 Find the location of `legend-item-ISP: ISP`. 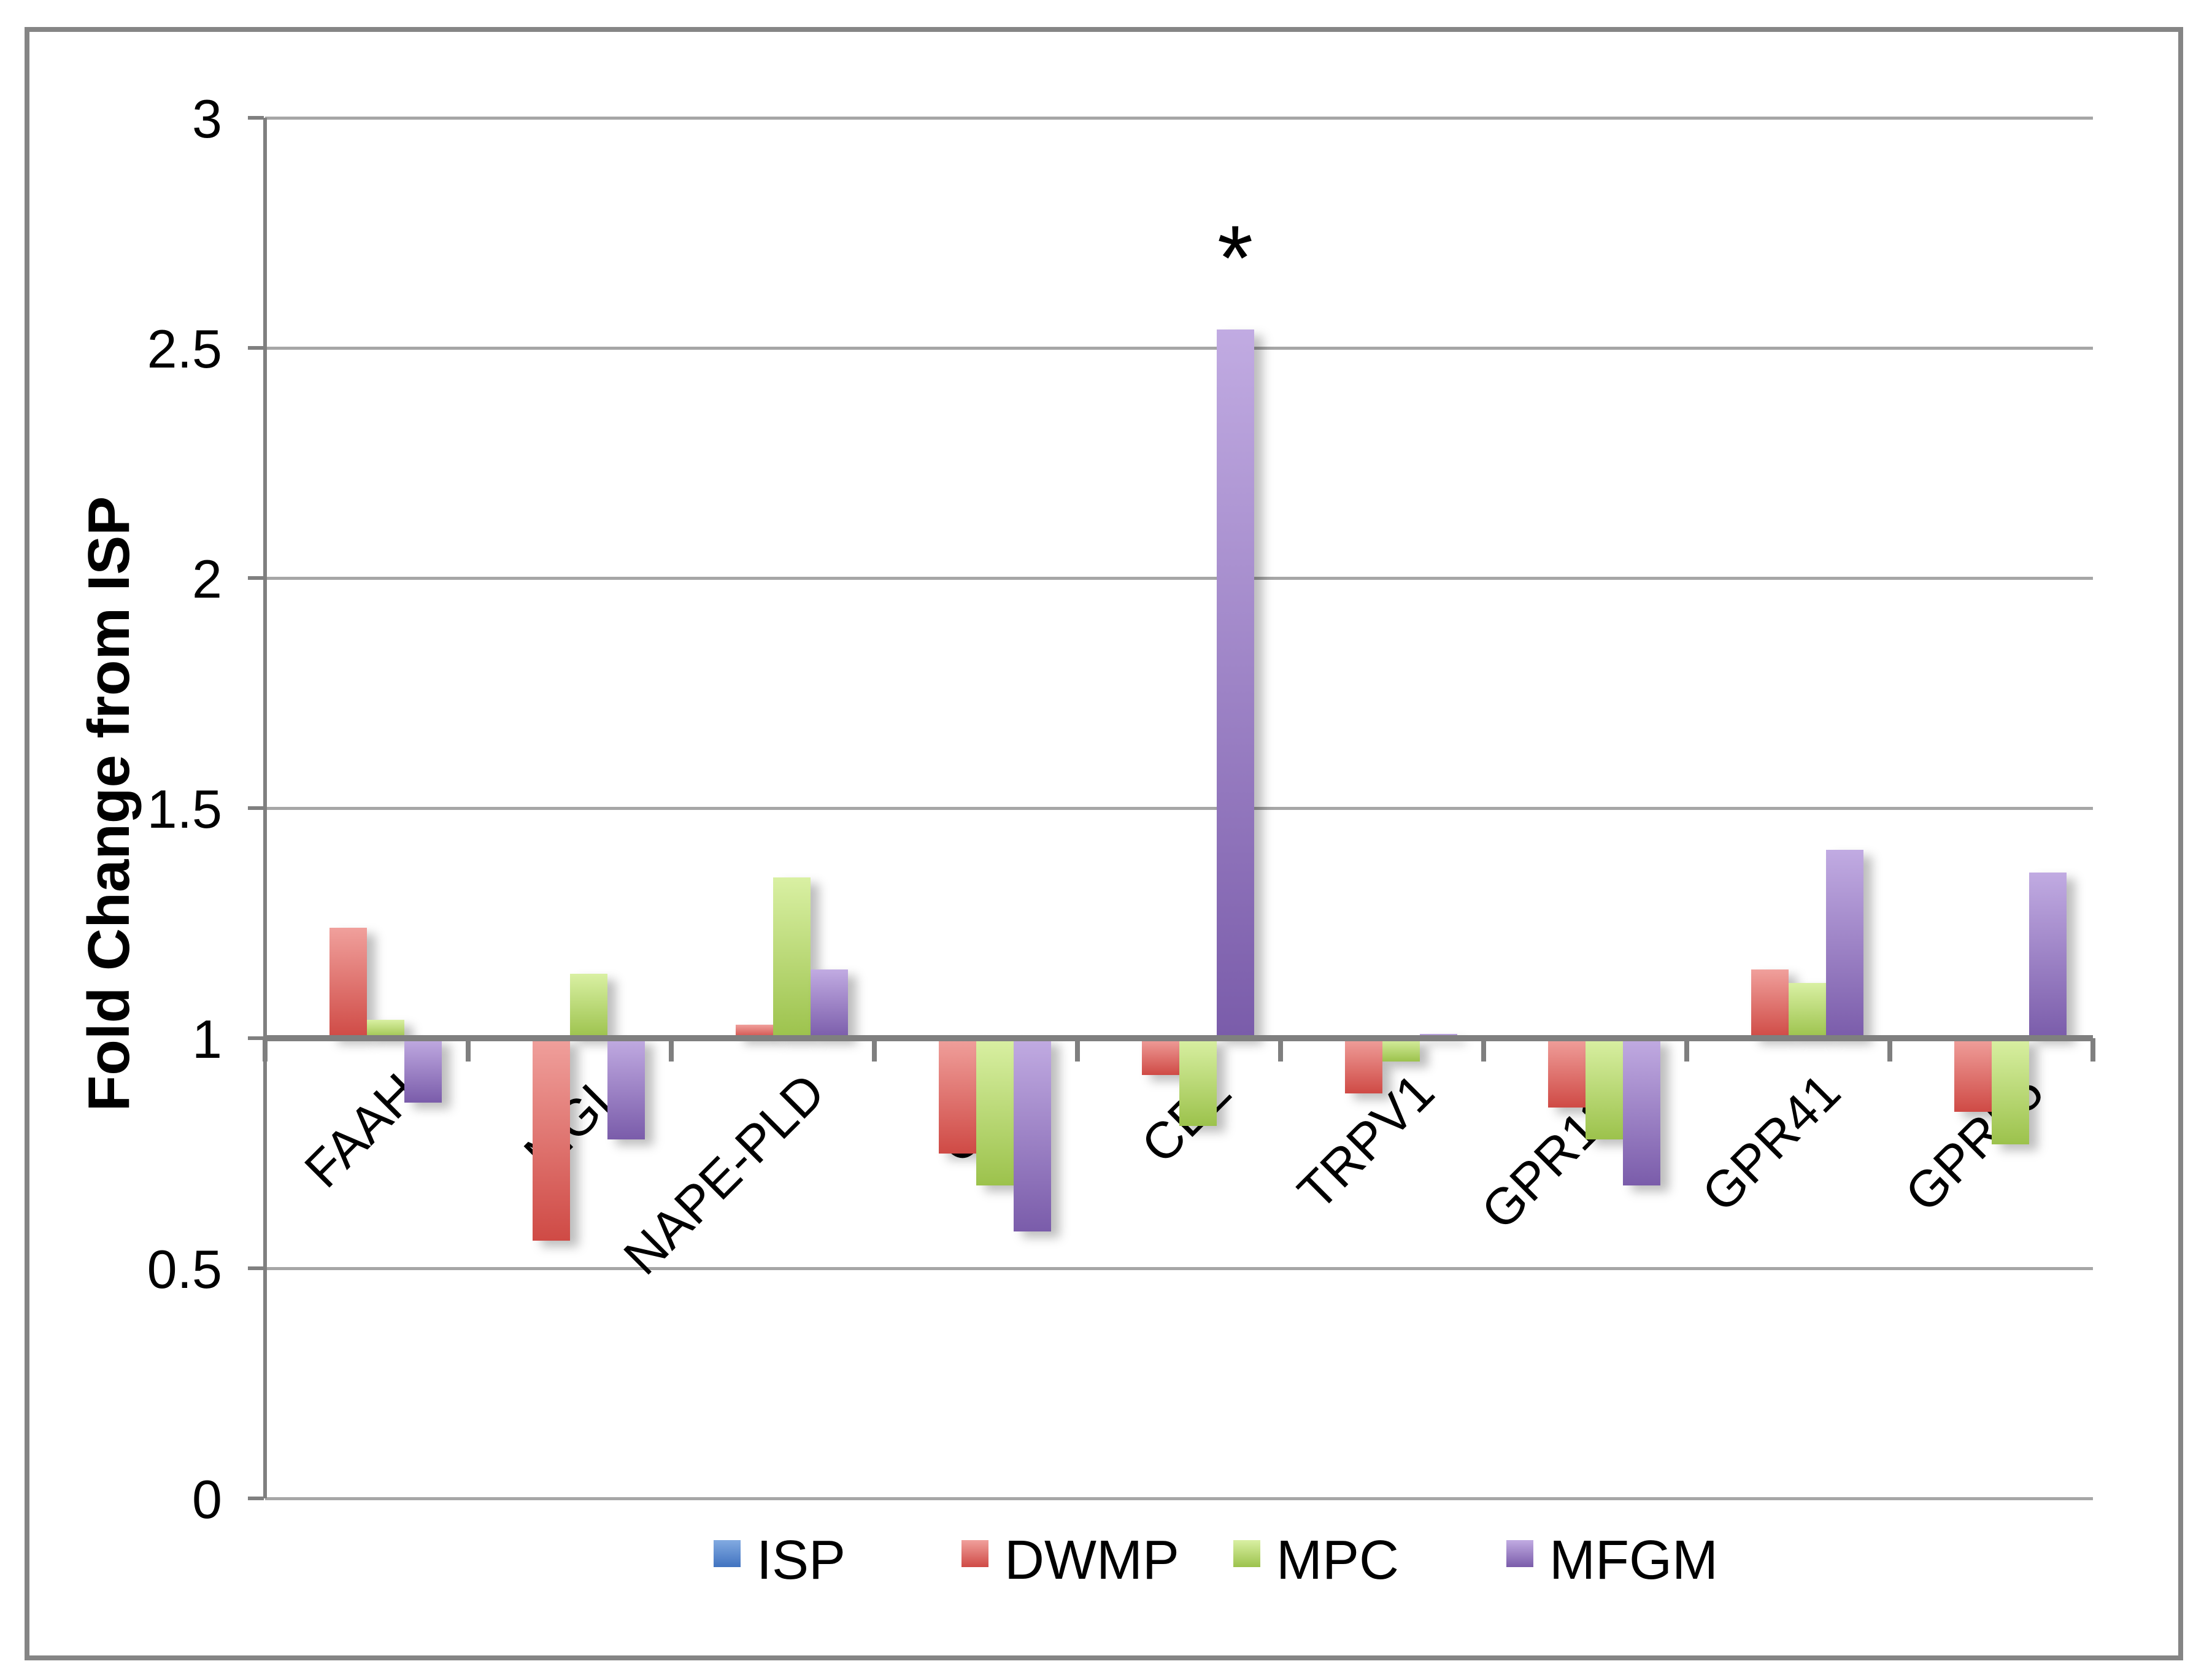

legend-item-ISP: ISP is located at coordinates (780, 1561).